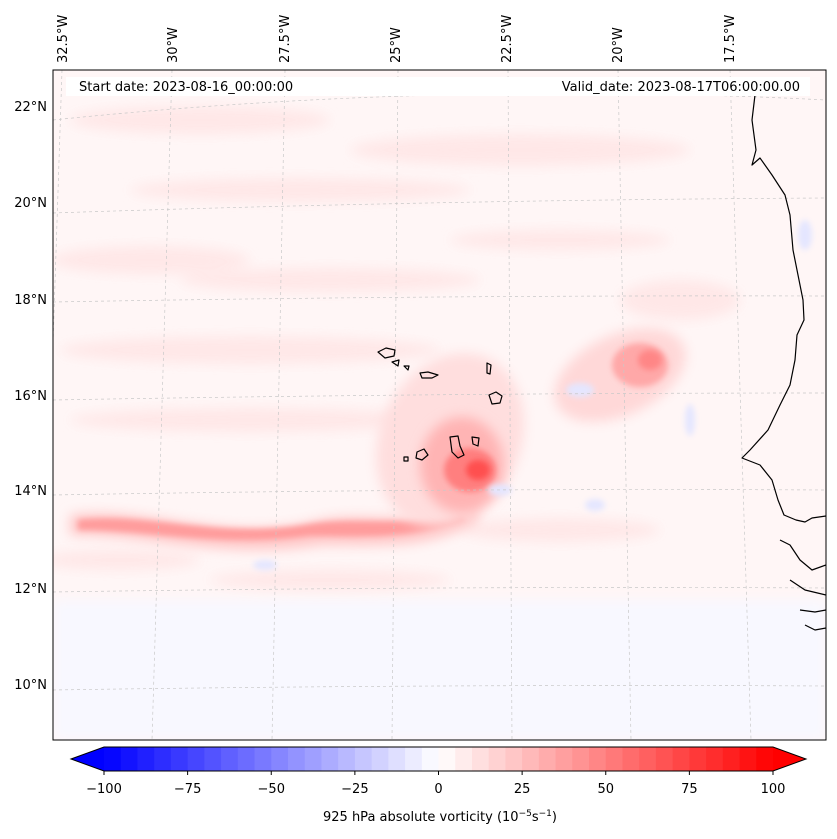 This screenshot has height=839, width=837. I want to click on island-brava, so click(406, 459).